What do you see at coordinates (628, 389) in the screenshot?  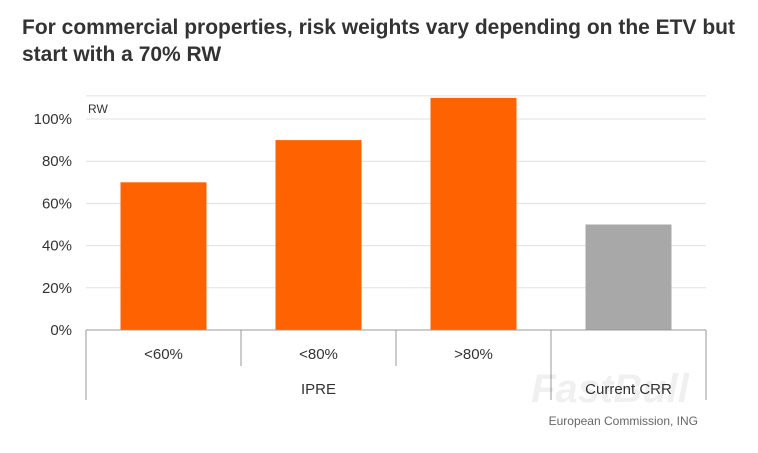 I see `group-label: Current CRR` at bounding box center [628, 389].